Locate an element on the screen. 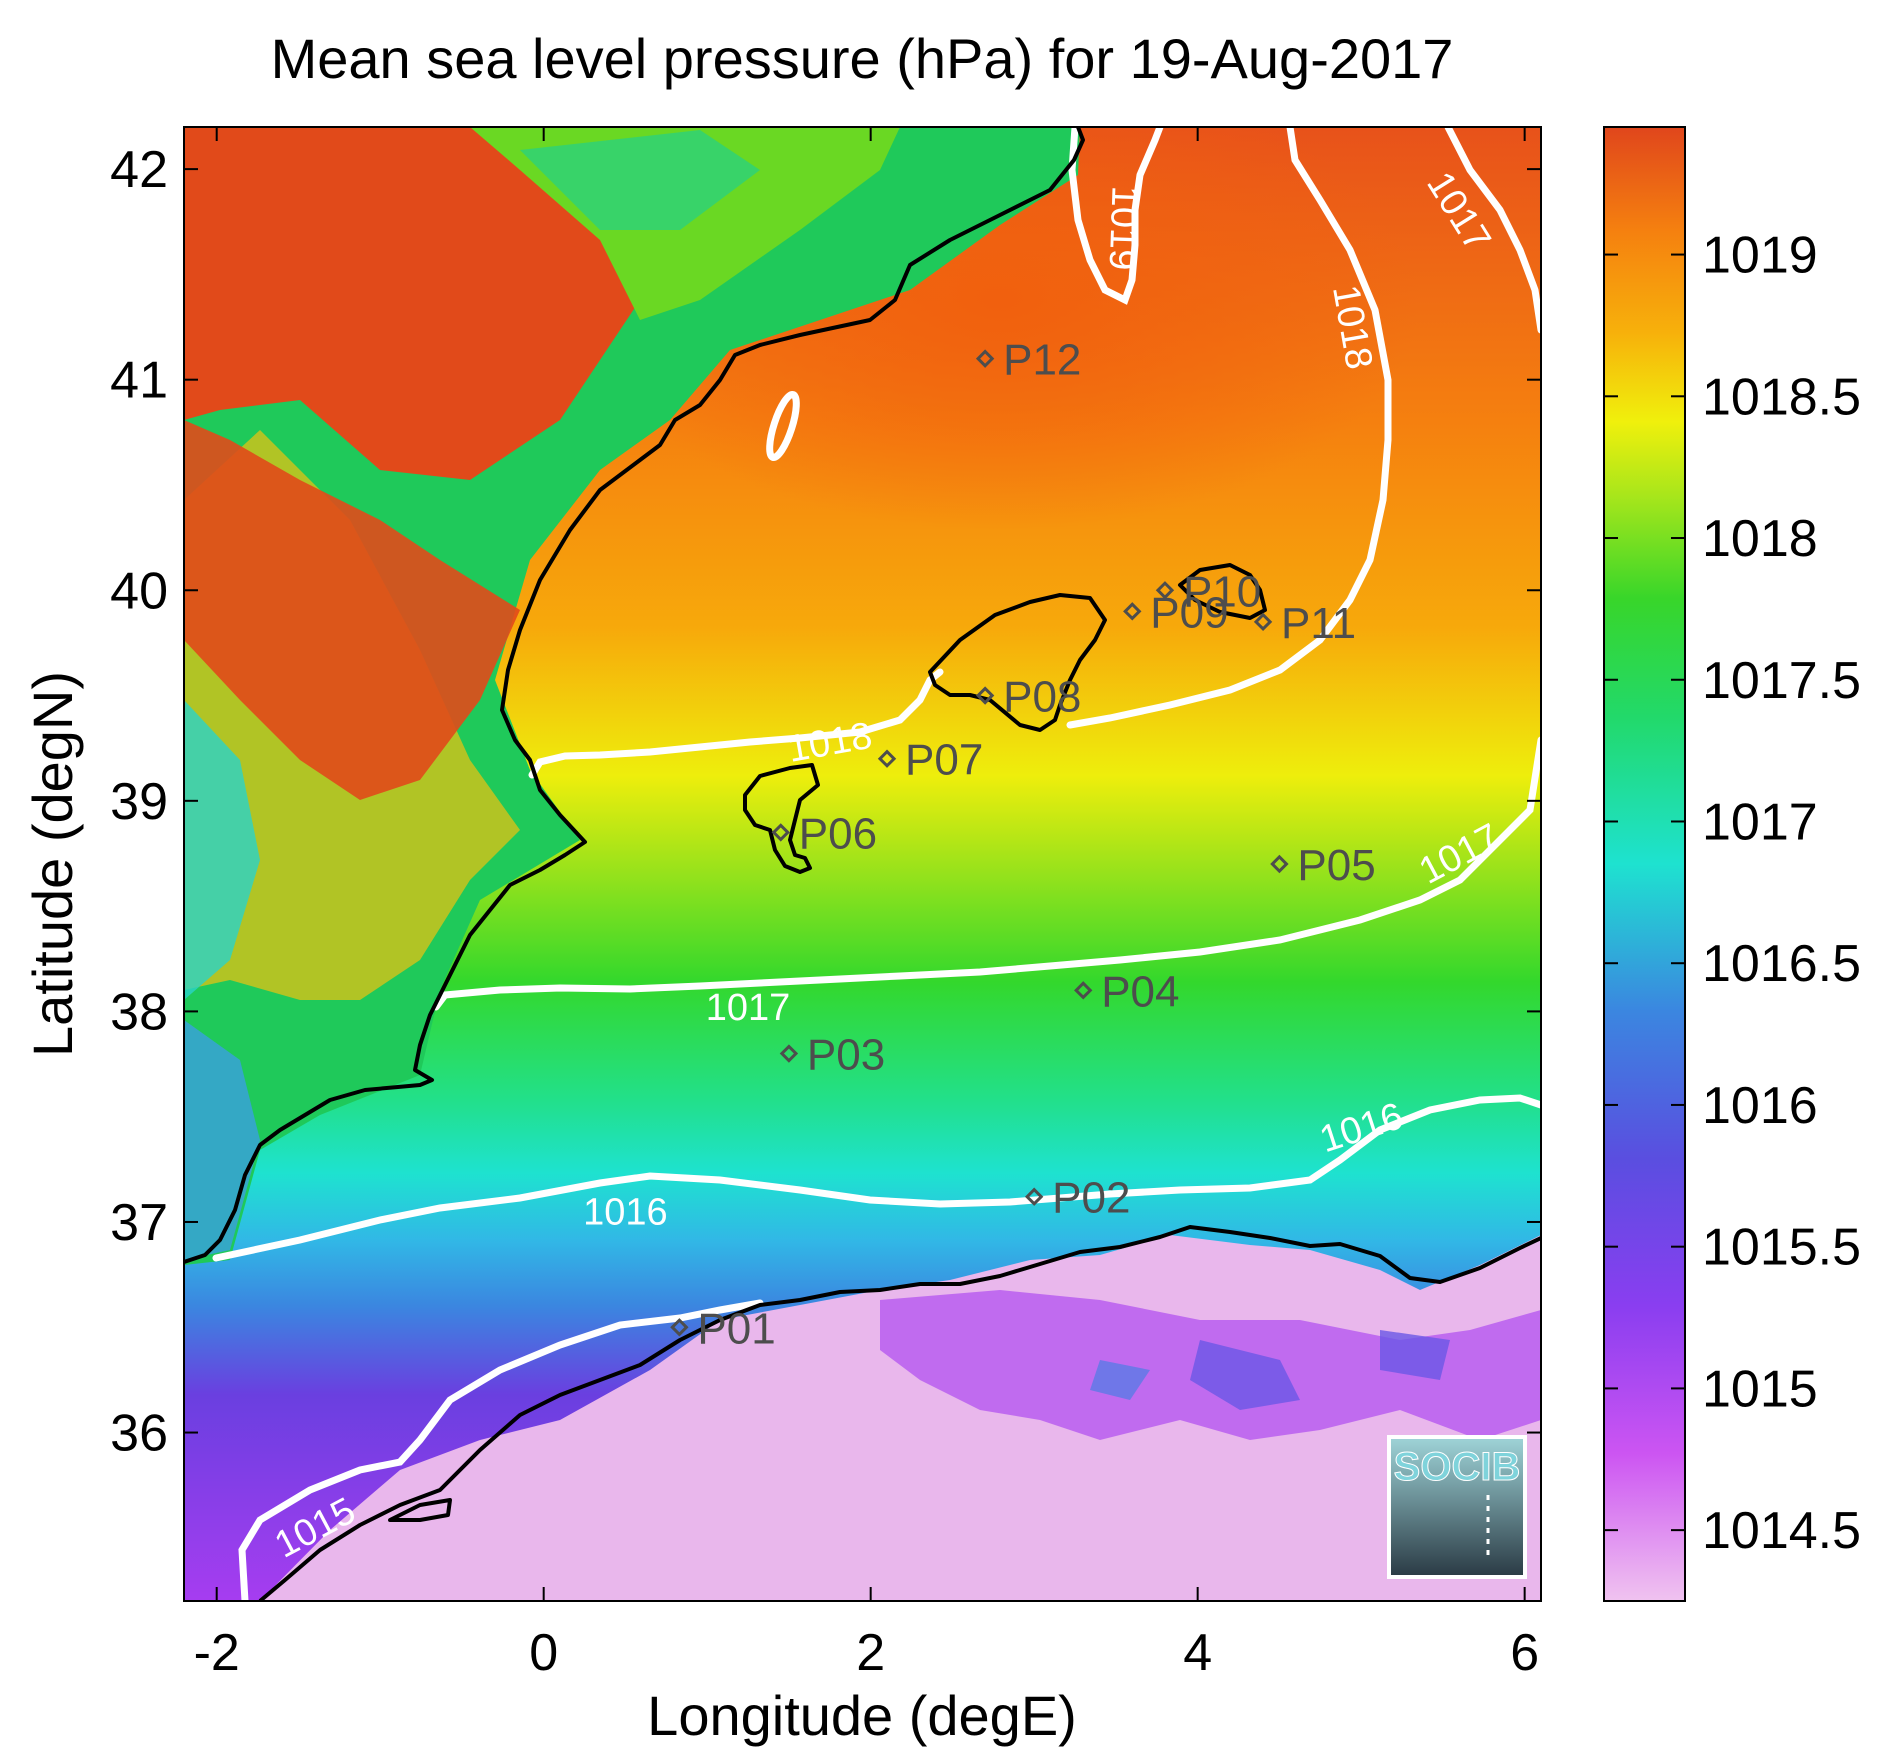 The height and width of the screenshot is (1758, 1904). colorbar-tick-label: 1015.5 is located at coordinates (1781, 1248).